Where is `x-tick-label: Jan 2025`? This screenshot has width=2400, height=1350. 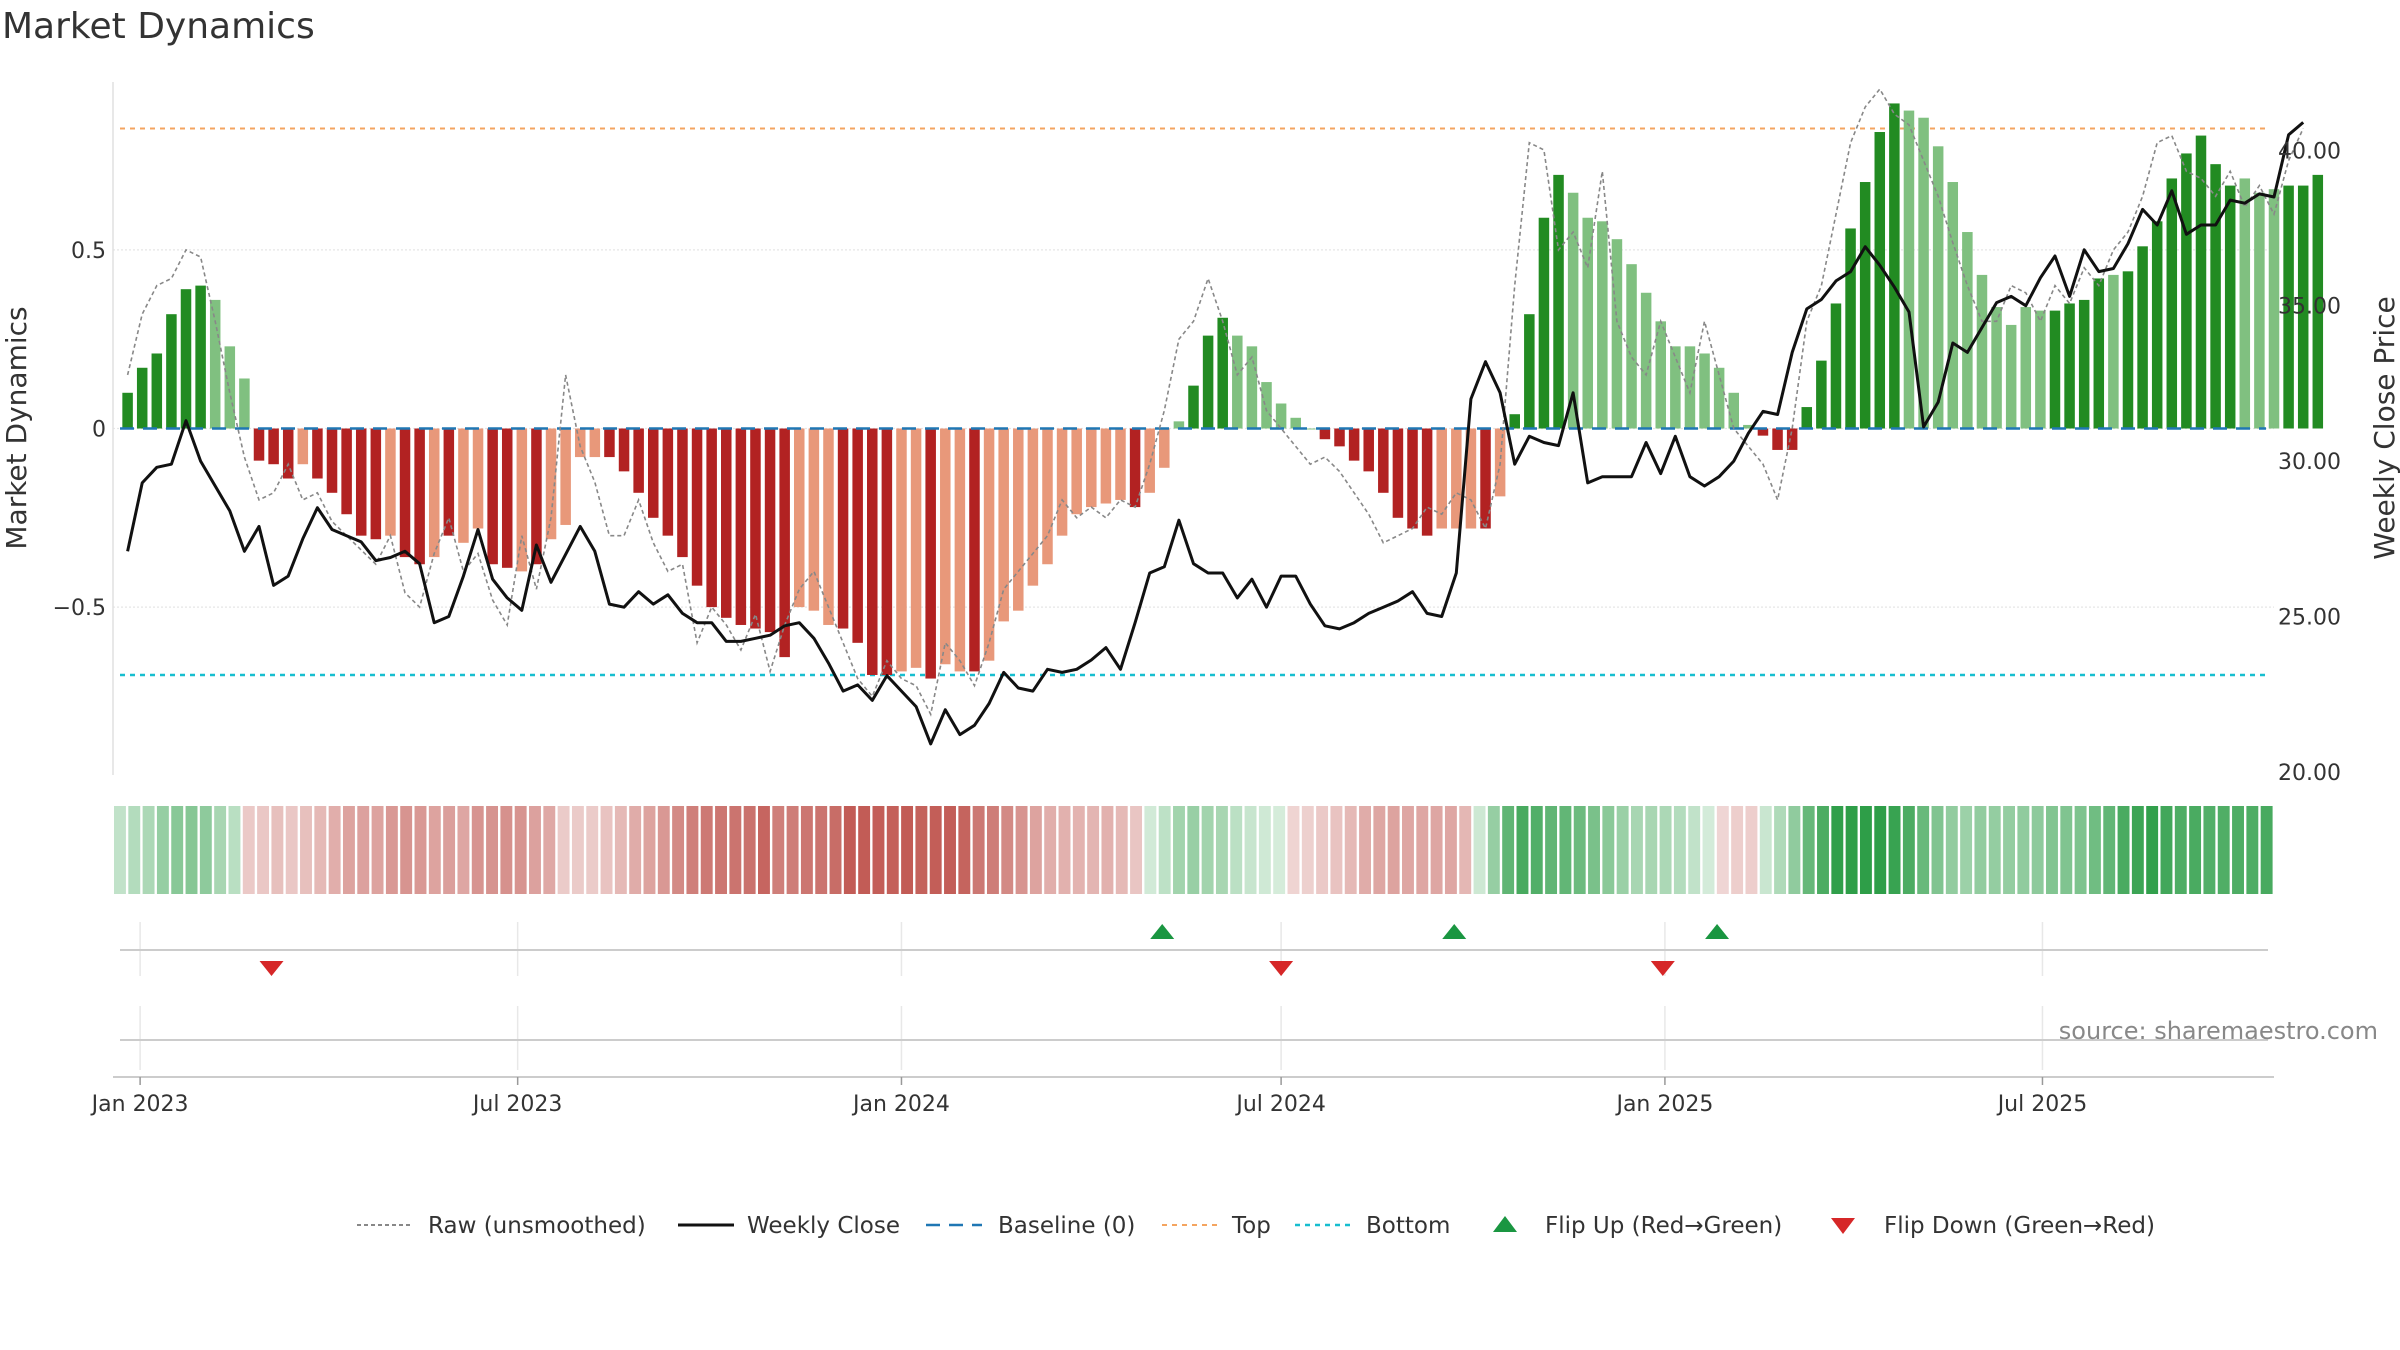
x-tick-label: Jan 2025 is located at coordinates (1663, 1104).